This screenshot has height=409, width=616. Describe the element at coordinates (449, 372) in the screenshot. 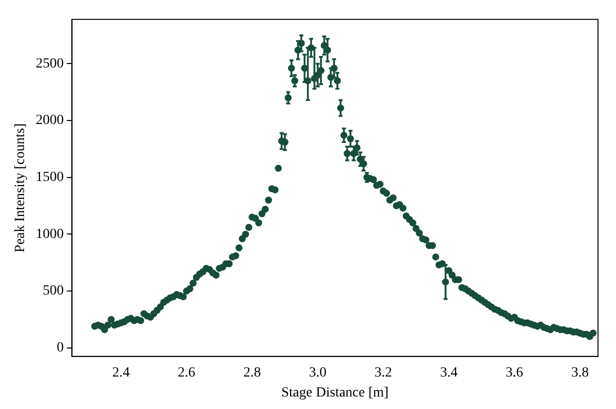

I see `x-tick-label: 3.4` at that location.